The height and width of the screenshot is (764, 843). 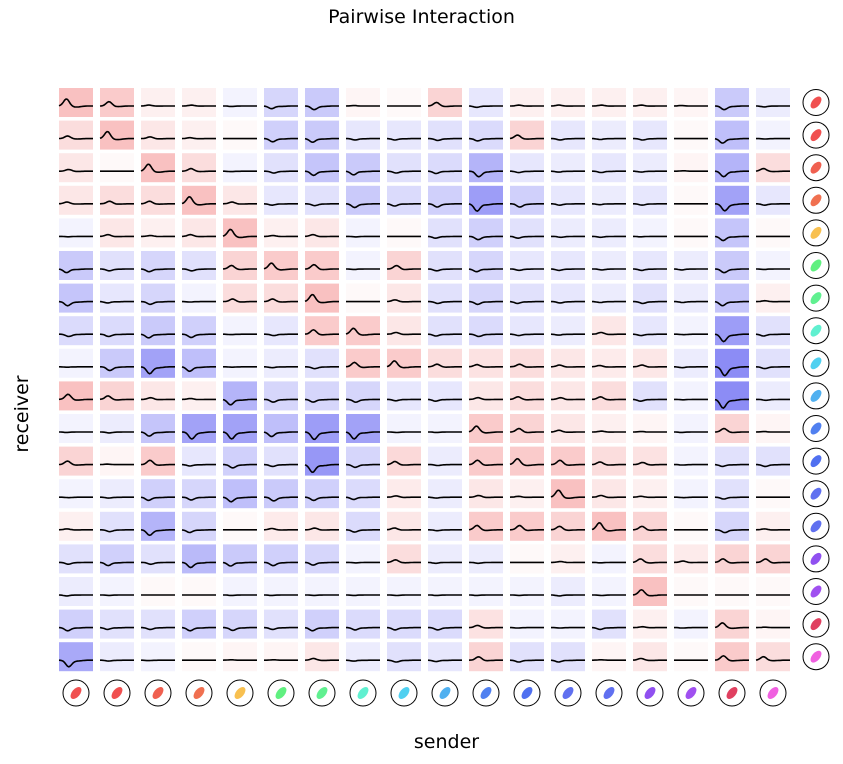 What do you see at coordinates (404, 135) in the screenshot?
I see `cell-r1-s8` at bounding box center [404, 135].